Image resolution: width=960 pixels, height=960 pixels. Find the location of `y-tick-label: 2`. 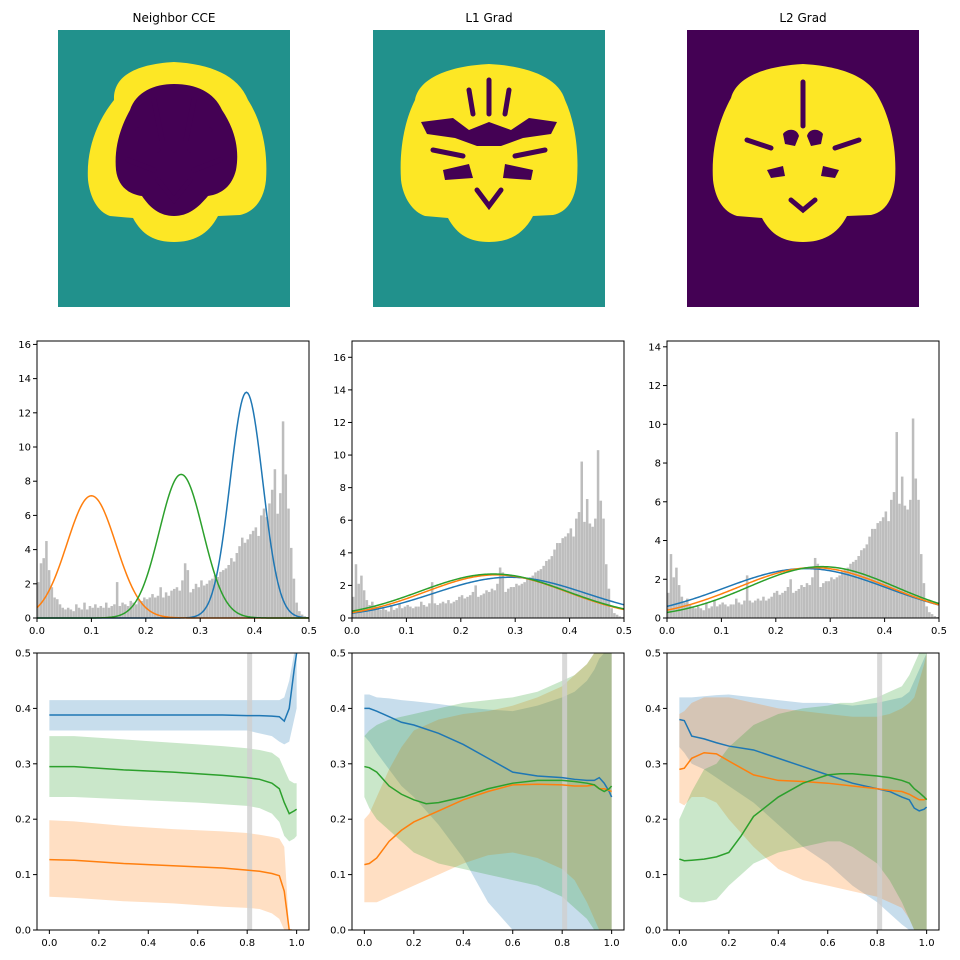

y-tick-label: 2 is located at coordinates (343, 586).